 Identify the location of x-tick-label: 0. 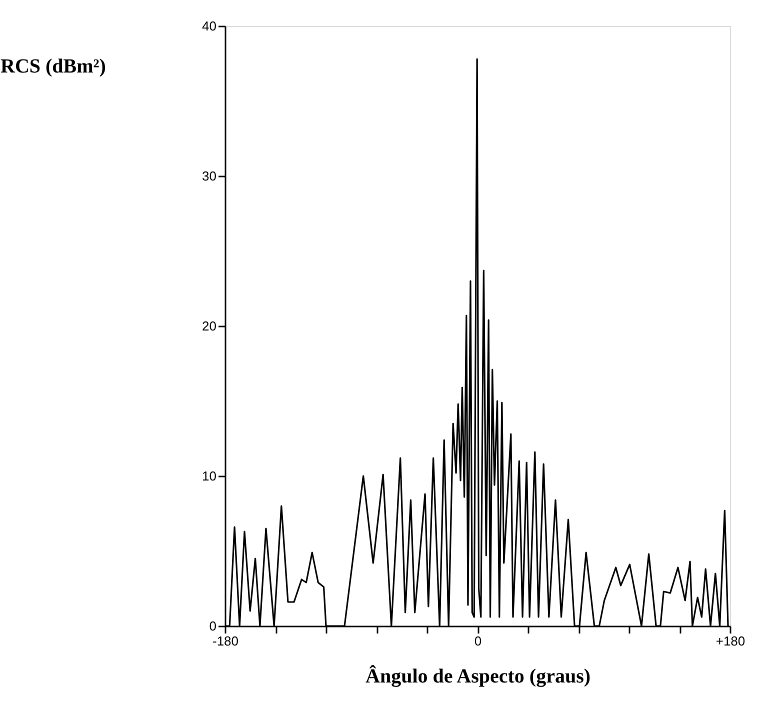
(478, 641).